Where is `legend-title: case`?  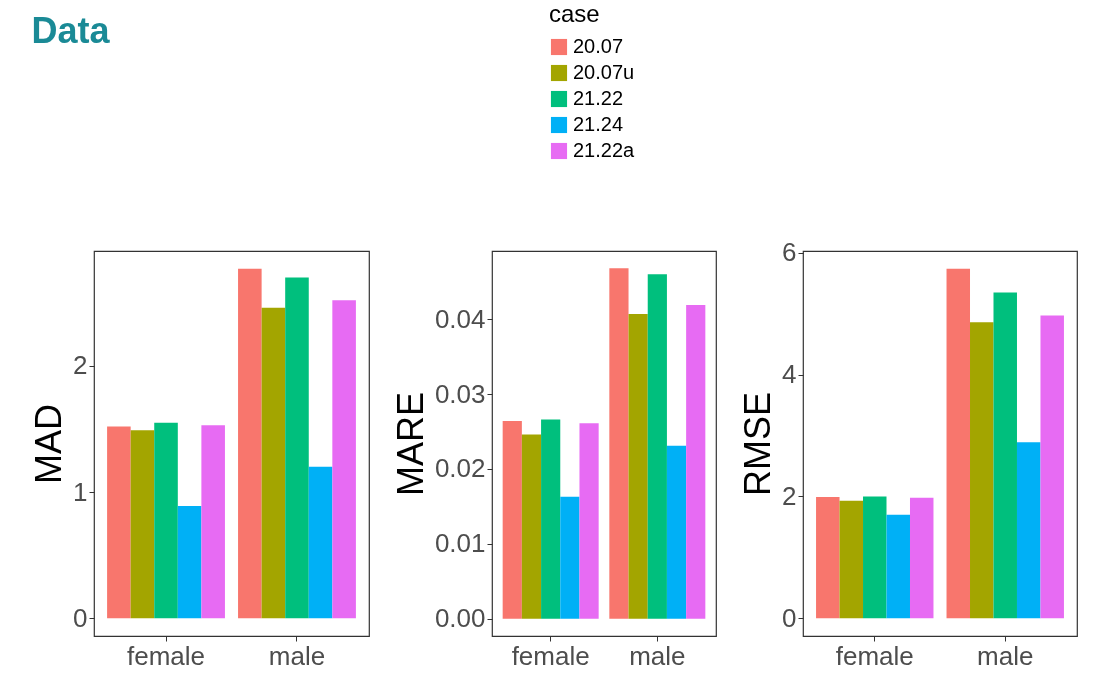 legend-title: case is located at coordinates (574, 13).